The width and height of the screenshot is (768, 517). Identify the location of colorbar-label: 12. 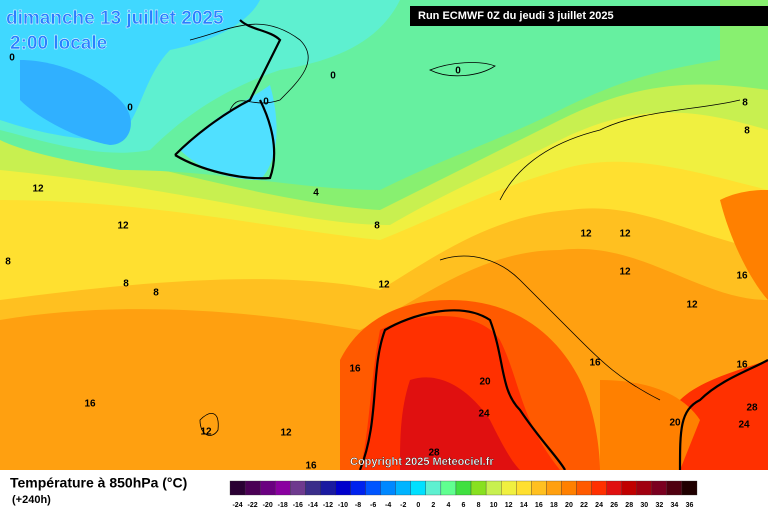
(509, 505).